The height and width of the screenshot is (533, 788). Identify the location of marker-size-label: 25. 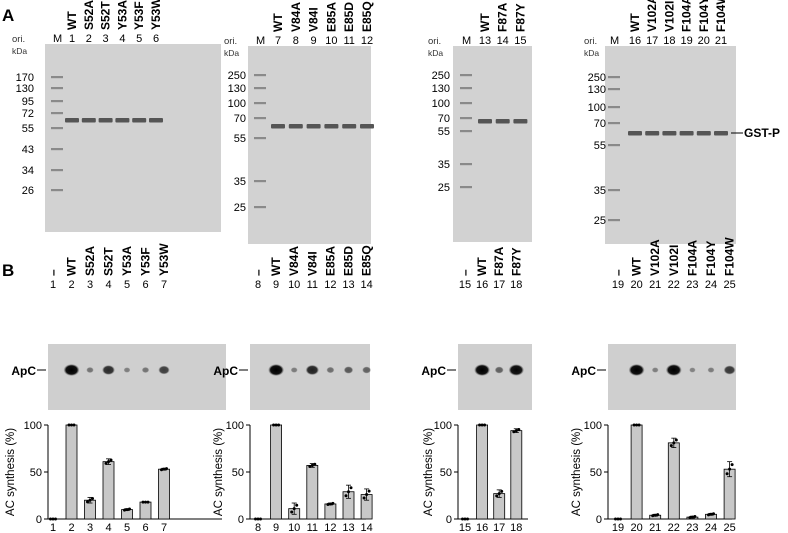
(444, 188).